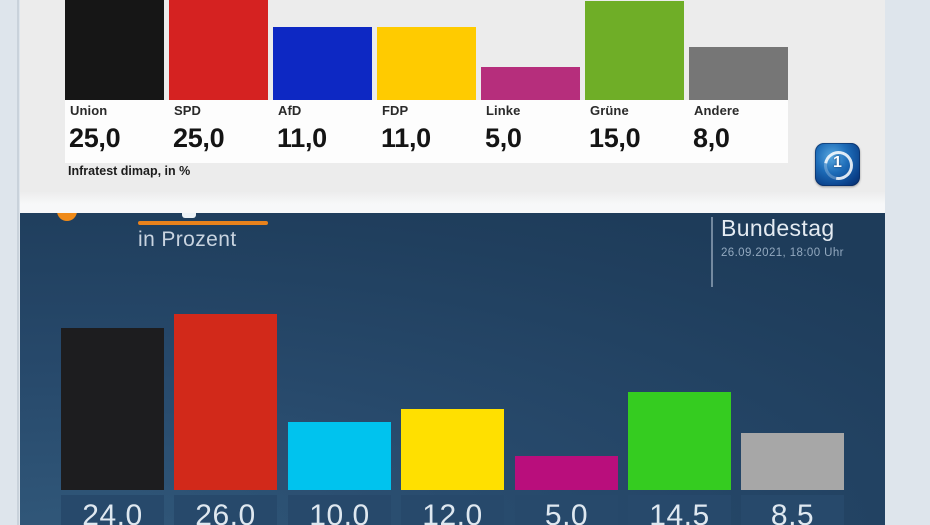  What do you see at coordinates (290, 110) in the screenshot?
I see `party-name: AfD` at bounding box center [290, 110].